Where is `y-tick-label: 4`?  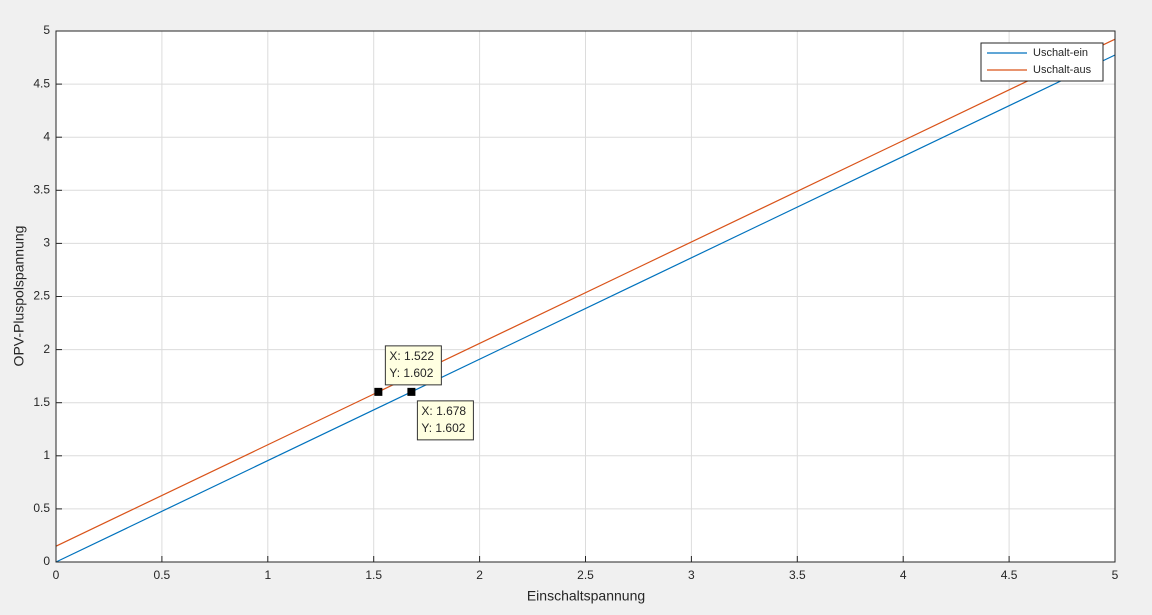
y-tick-label: 4 is located at coordinates (46, 136).